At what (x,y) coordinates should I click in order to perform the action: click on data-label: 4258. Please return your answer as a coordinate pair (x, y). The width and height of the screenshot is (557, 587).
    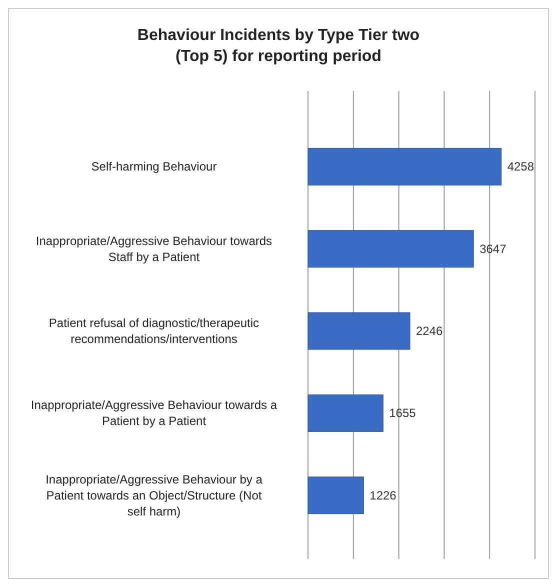
    Looking at the image, I should click on (520, 167).